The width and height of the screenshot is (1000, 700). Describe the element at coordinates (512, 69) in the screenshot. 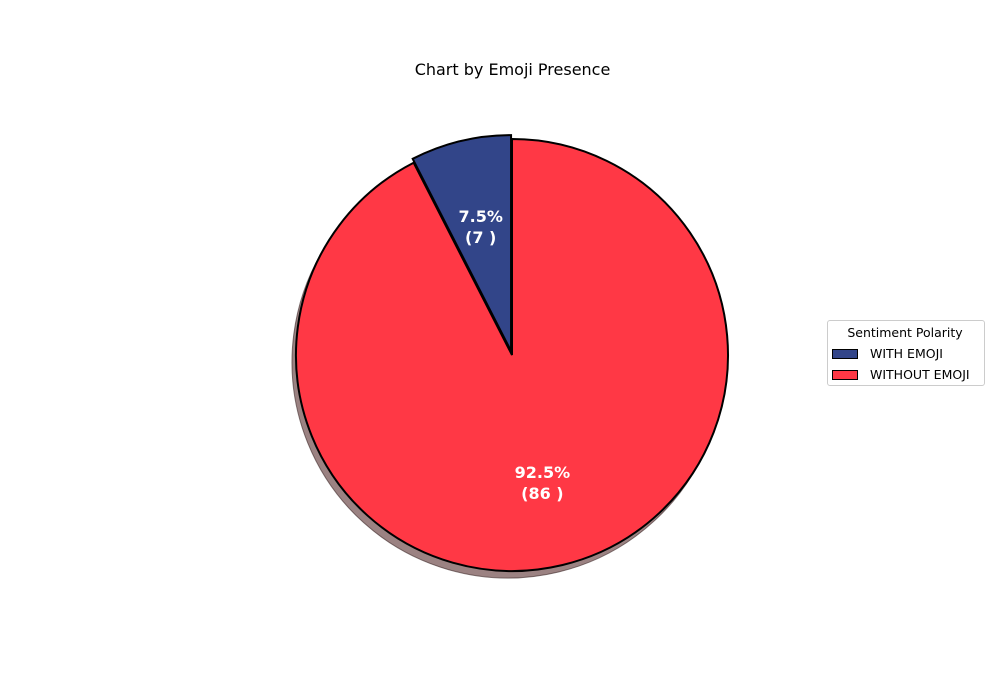

I see `chart-title: Chart by Emoji Presence` at that location.